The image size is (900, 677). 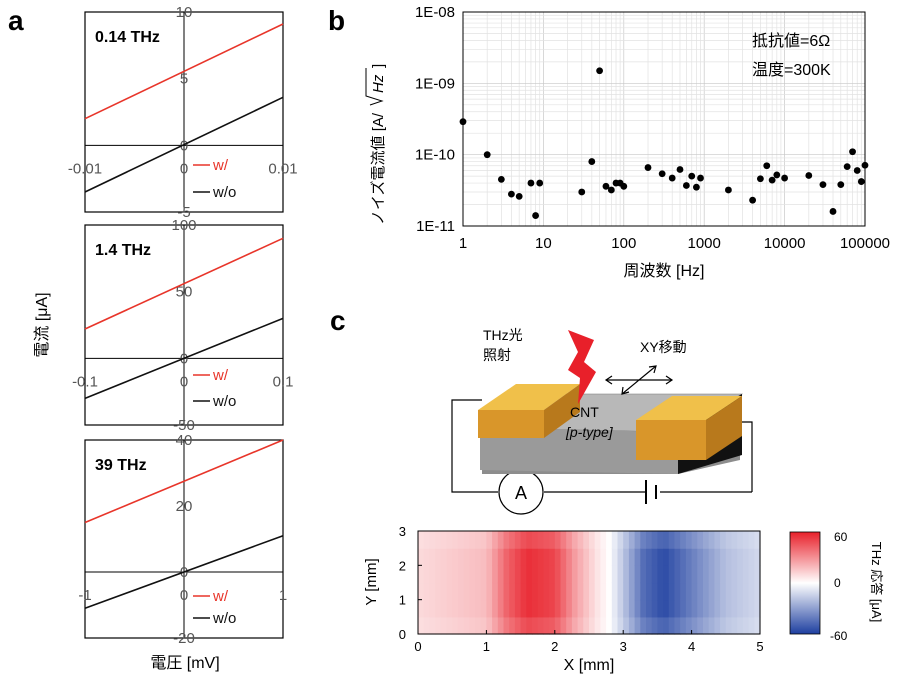 What do you see at coordinates (689, 408) in the screenshot?
I see `right-electrode-top` at bounding box center [689, 408].